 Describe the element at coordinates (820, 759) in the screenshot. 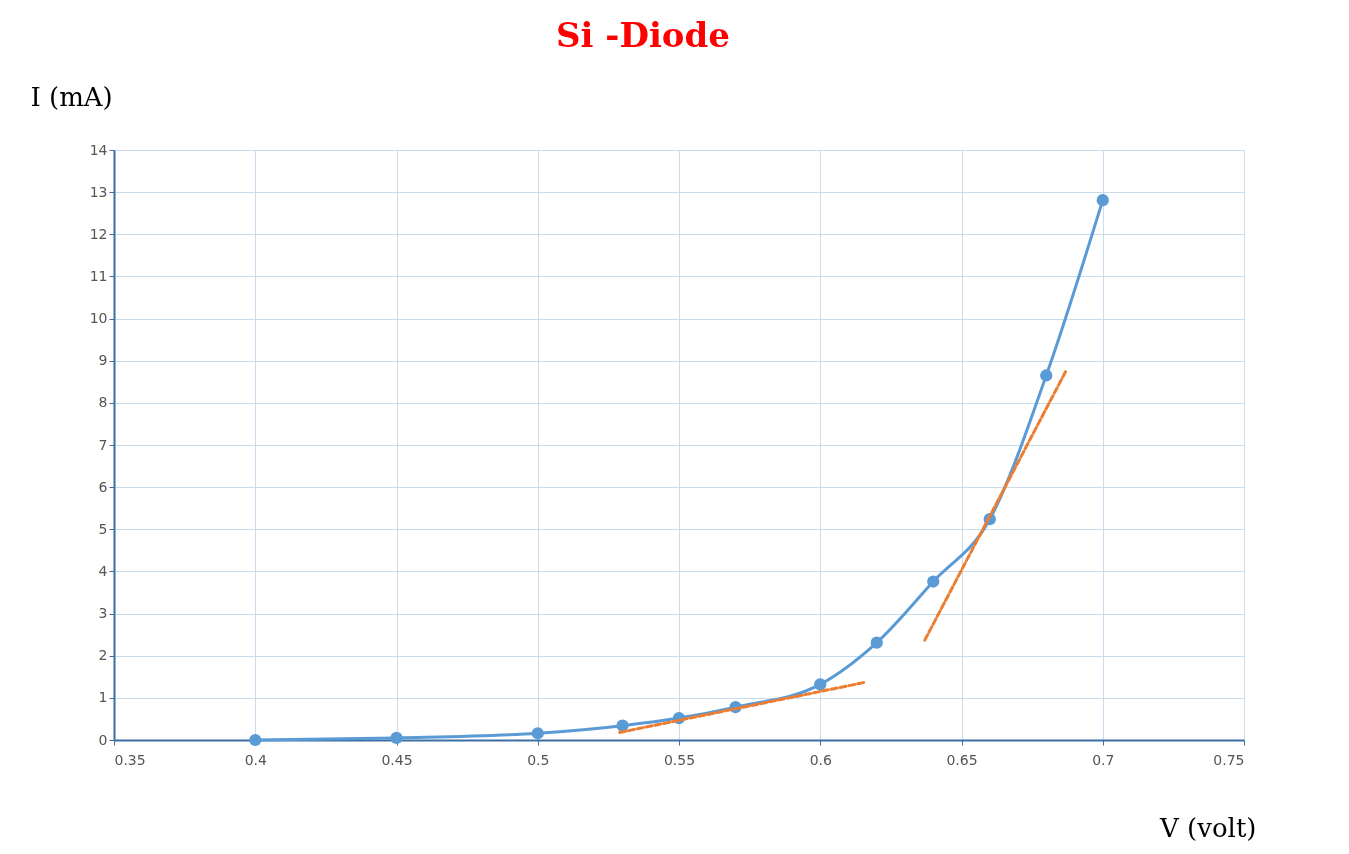

I see `x-tick-label: 0.6` at that location.